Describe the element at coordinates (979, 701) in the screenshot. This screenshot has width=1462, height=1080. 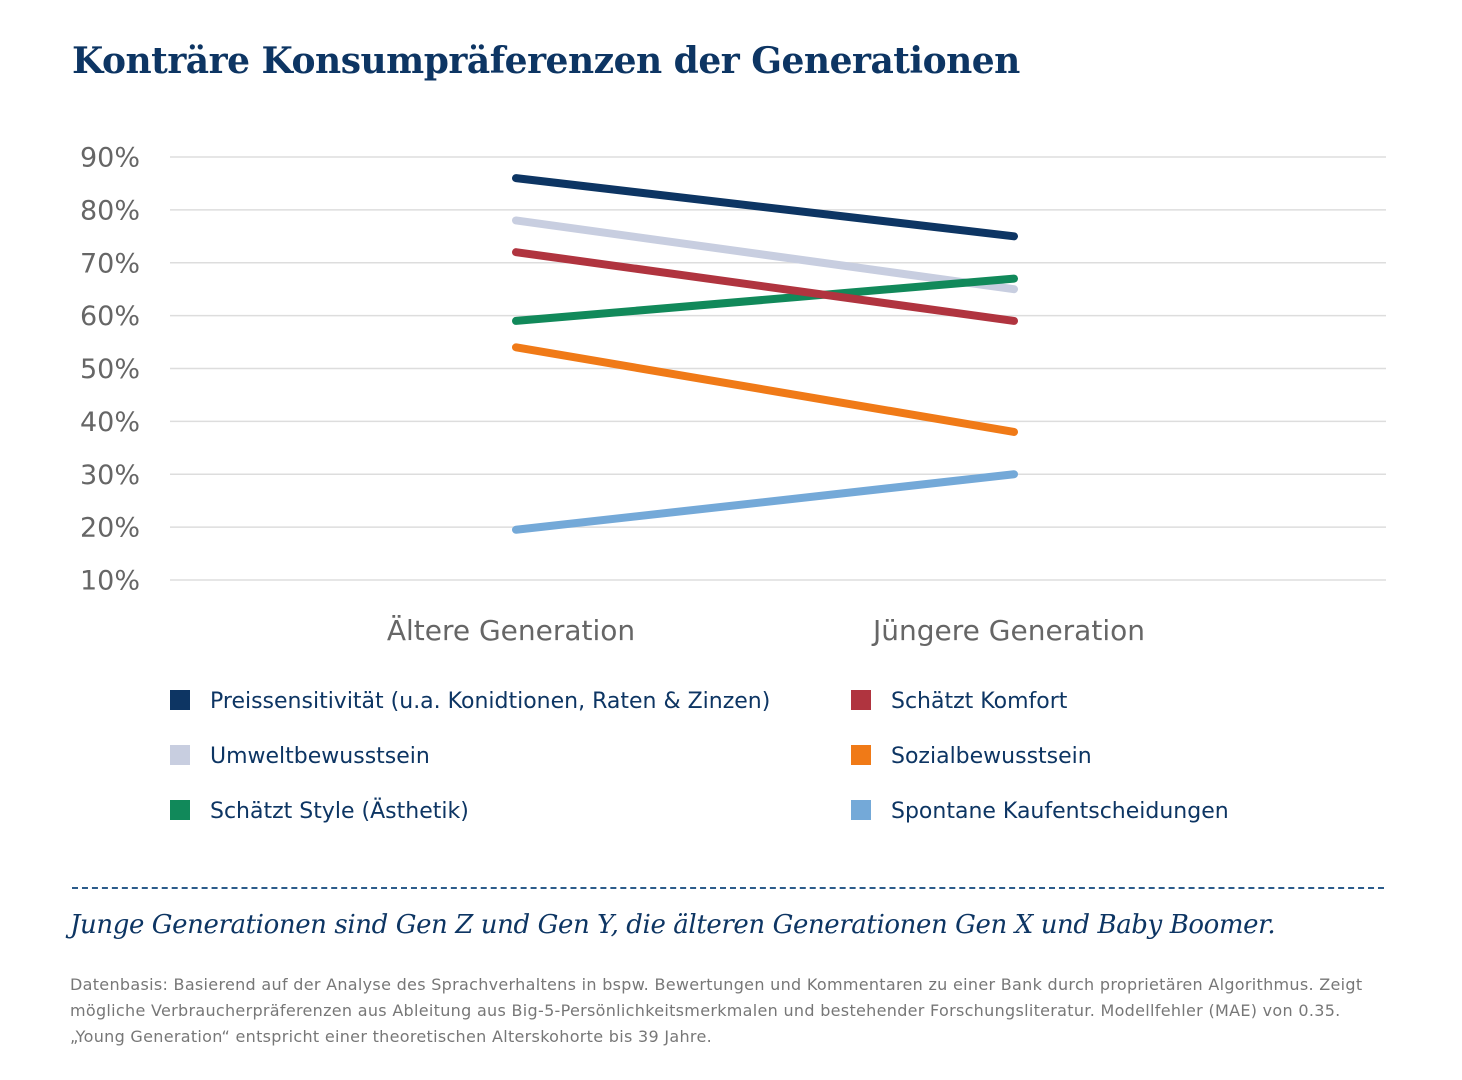
I see `legend-label: Schätzt Komfort` at that location.